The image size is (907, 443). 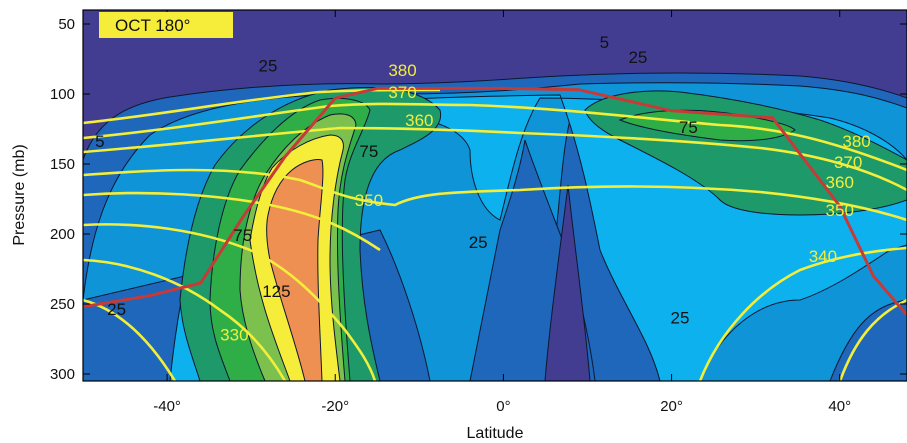 I want to click on isentrope-370-line, so click(x=495, y=137).